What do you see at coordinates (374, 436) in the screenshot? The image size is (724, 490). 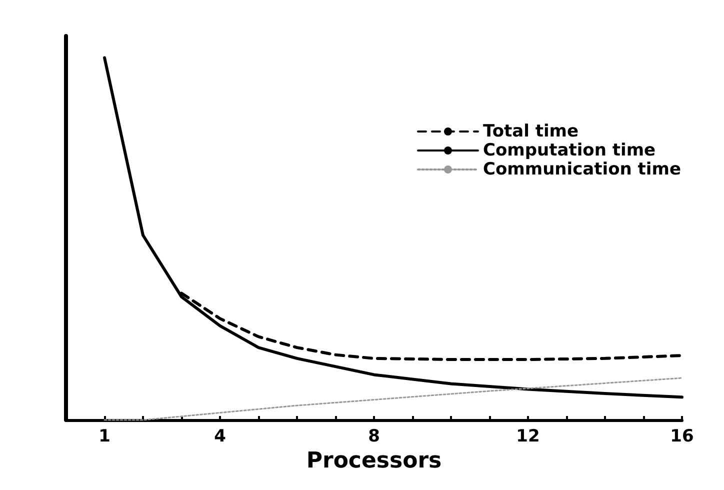 I see `x-tick-label: 8` at bounding box center [374, 436].